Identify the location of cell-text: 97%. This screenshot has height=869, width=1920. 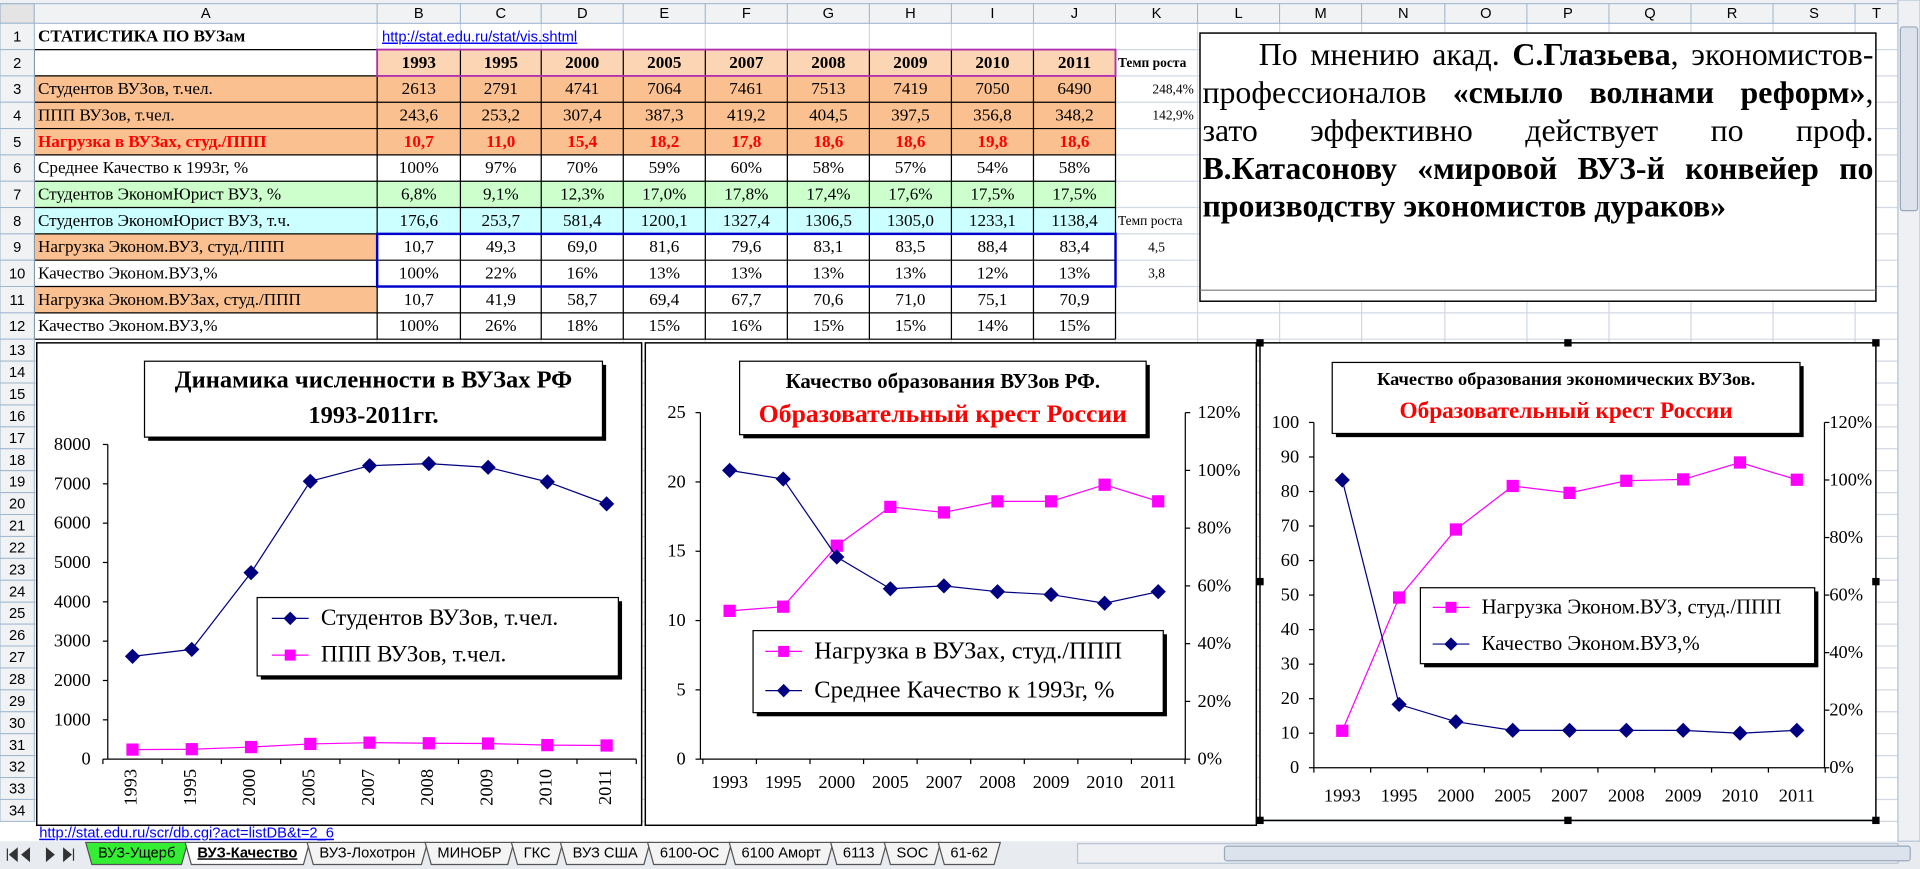
(500, 167).